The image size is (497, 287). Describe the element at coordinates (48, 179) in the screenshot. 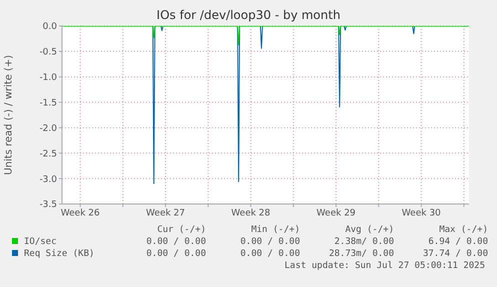

I see `y-tick-label: -3.0` at that location.